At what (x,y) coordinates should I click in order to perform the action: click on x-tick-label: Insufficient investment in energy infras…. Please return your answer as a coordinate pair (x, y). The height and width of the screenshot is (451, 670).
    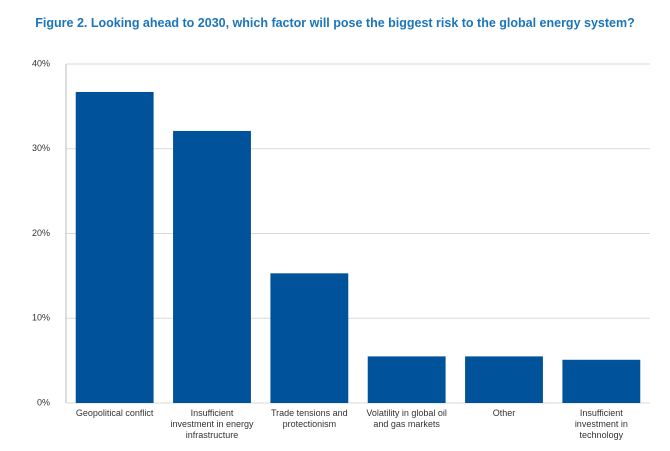
    Looking at the image, I should click on (212, 424).